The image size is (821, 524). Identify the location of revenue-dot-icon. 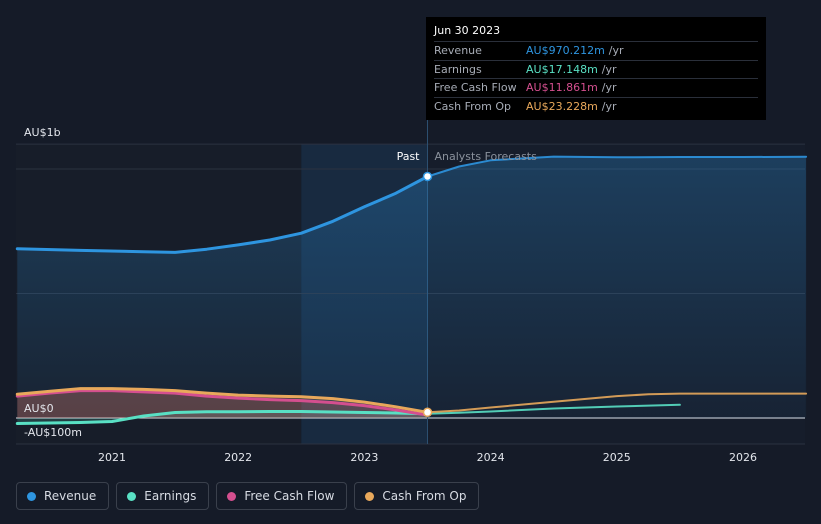
(31, 496).